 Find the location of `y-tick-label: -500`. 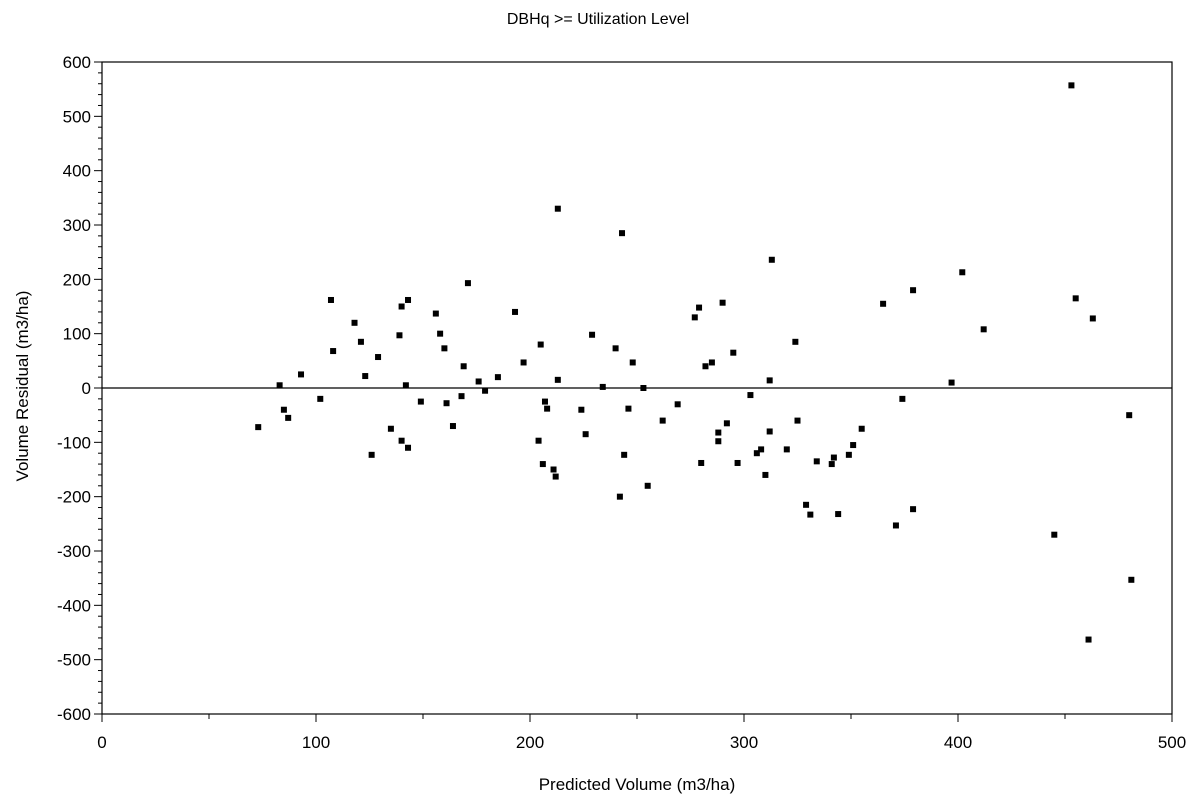

y-tick-label: -500 is located at coordinates (74, 660).